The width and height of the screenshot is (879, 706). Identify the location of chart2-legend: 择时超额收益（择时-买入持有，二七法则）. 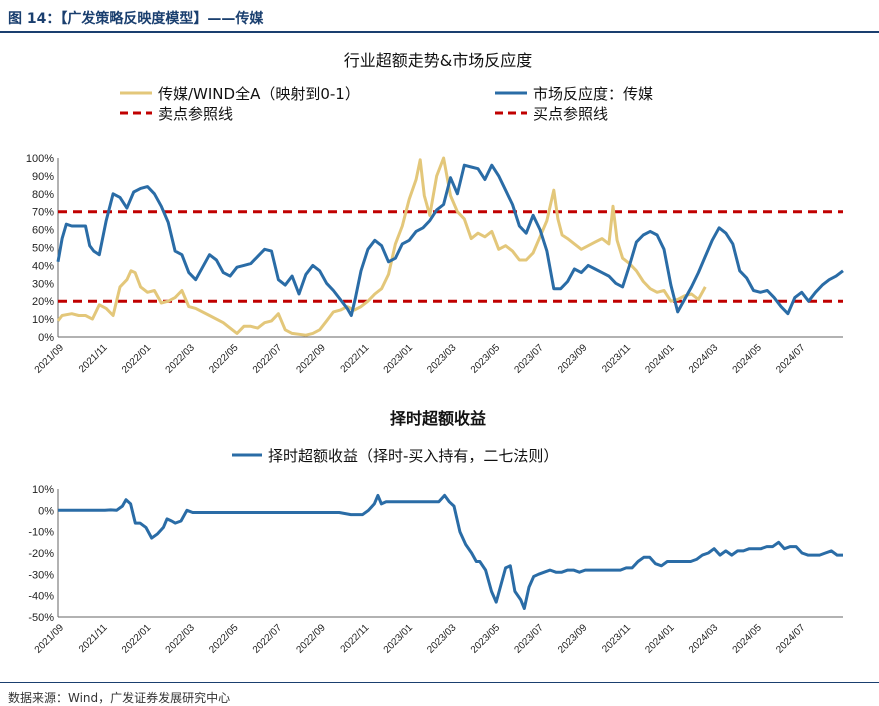
(395, 456).